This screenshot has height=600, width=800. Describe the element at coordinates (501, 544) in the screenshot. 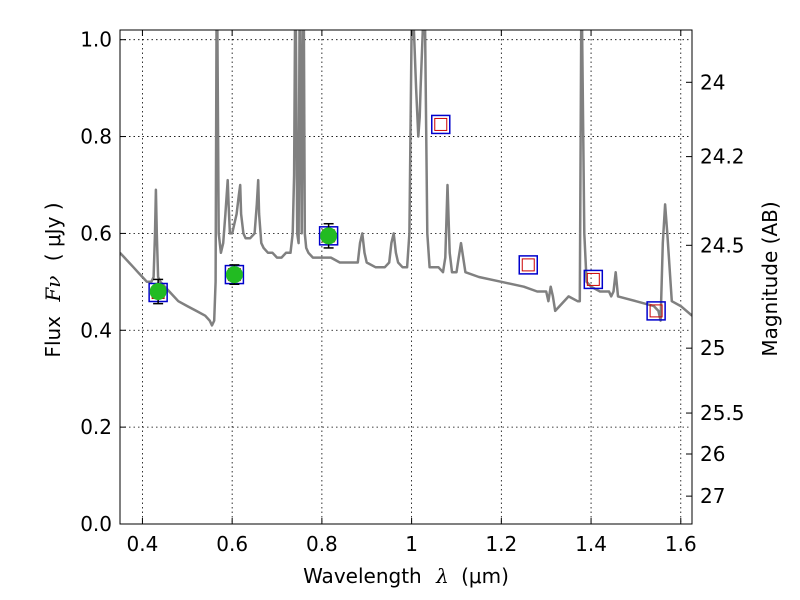

I see `x-tick-label-4: 1.2` at that location.